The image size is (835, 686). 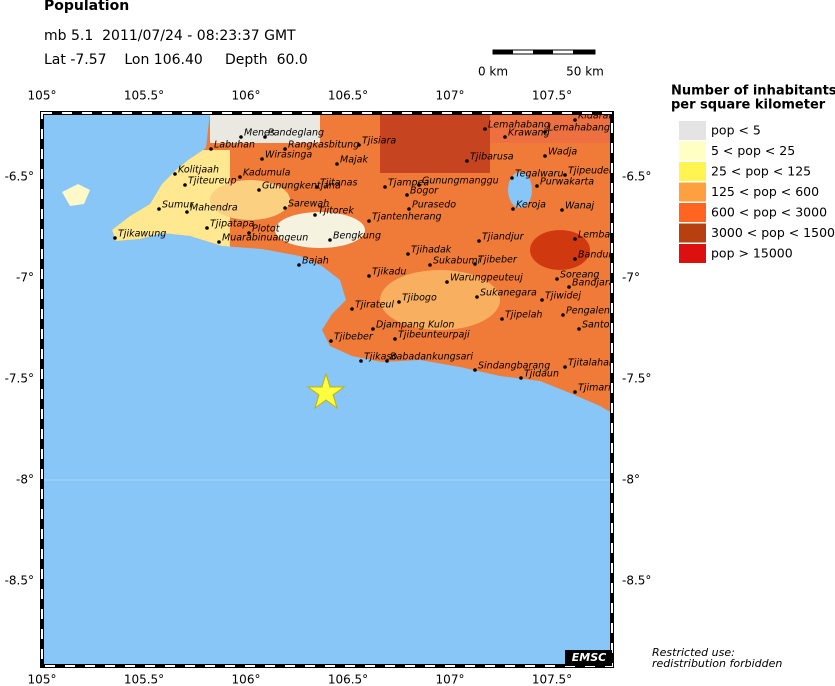 I want to click on legend-label: pop > 15000, so click(x=752, y=253).